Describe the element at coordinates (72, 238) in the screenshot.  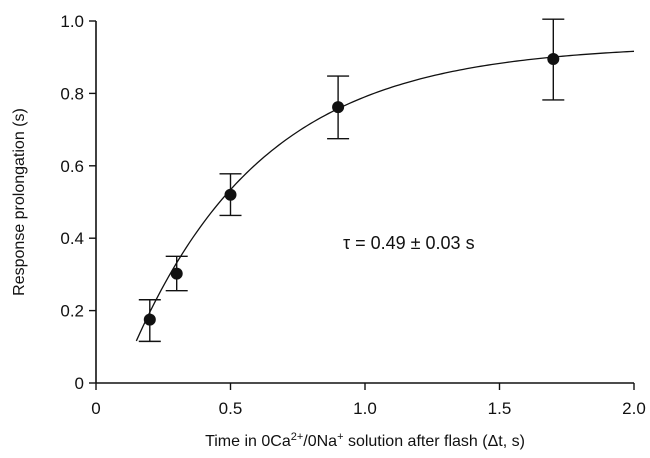
I see `y-tick-label: 0.4` at that location.